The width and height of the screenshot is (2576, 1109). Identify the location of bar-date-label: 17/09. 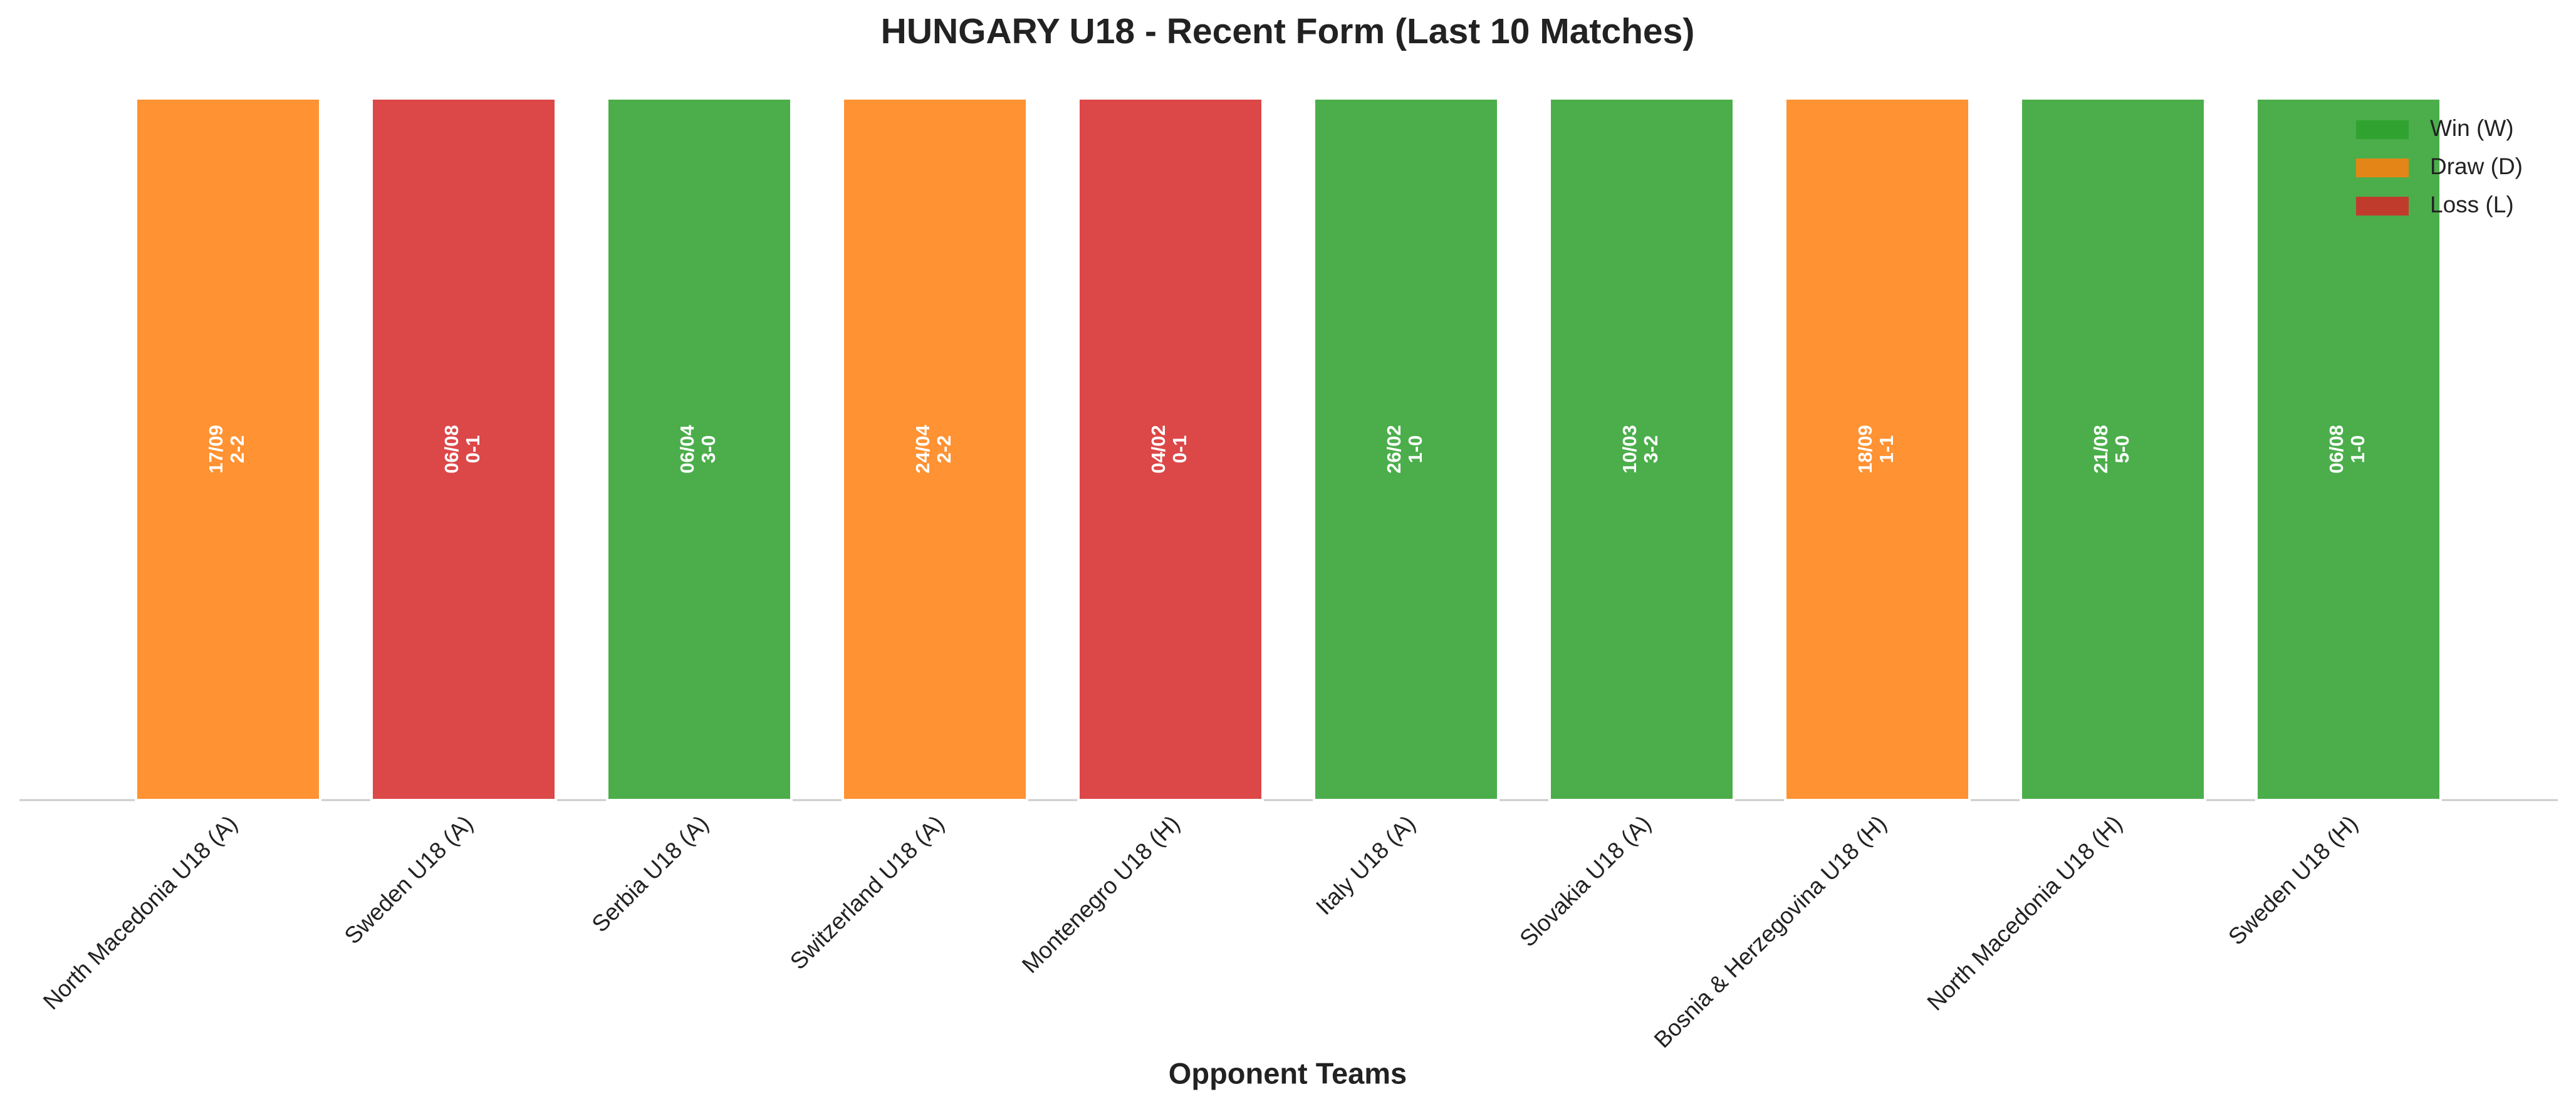
(216, 449).